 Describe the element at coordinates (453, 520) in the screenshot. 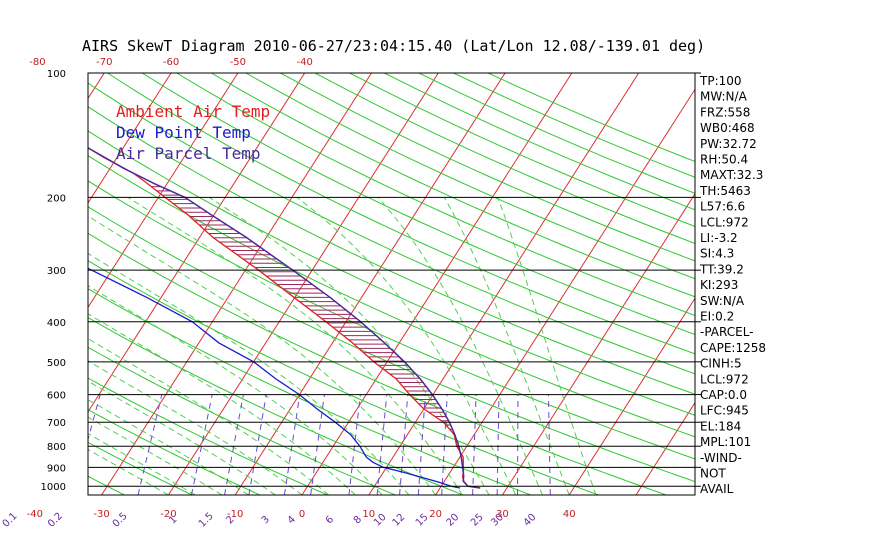

I see `mixing-ratio-label: 20` at that location.